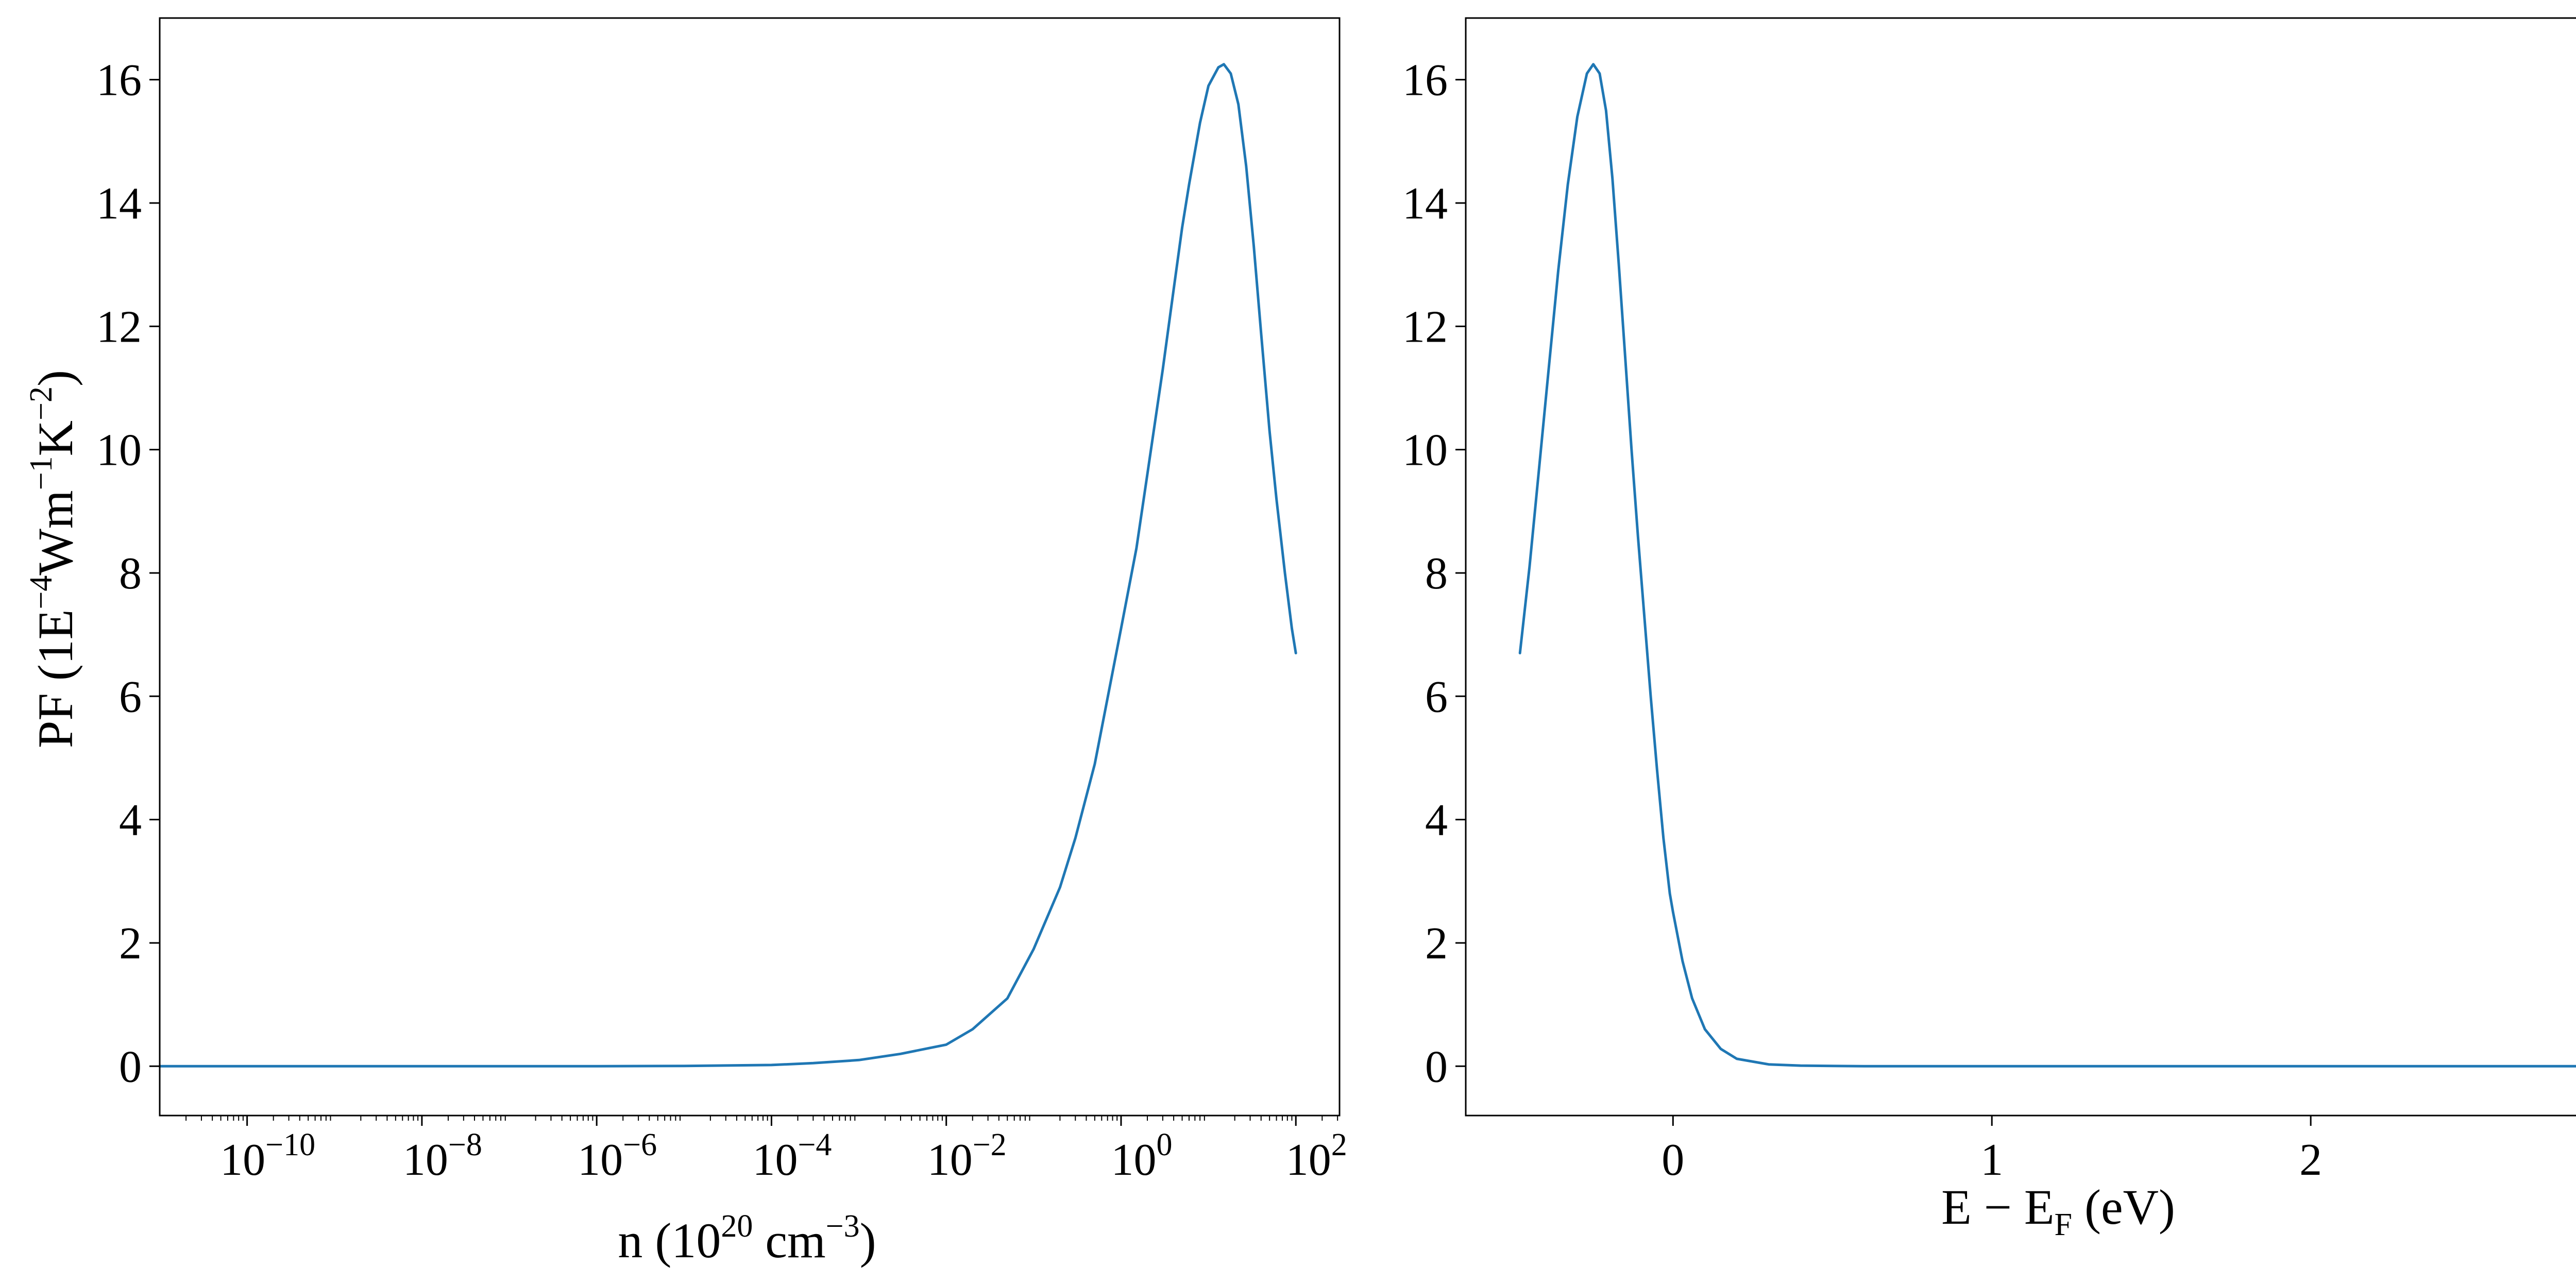  I want to click on right-x-ticks: 0123, so click(1992, 1150).